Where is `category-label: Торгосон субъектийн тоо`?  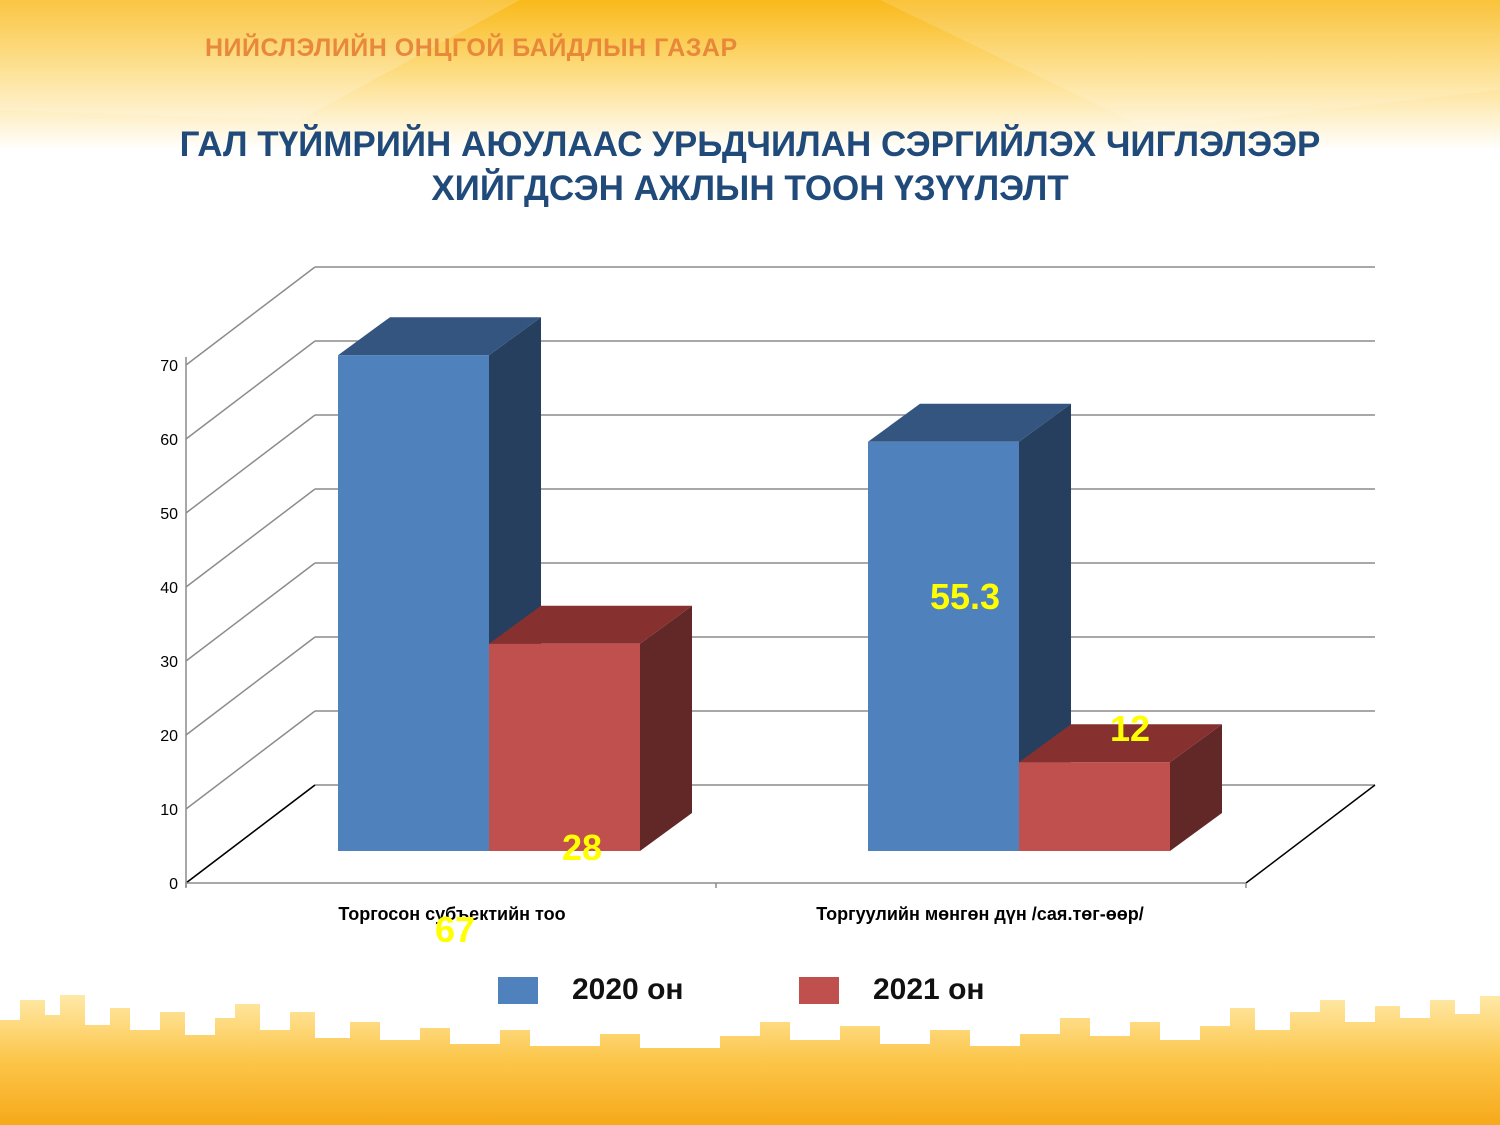
category-label: Торгосон субъектийн тоо is located at coordinates (451, 914).